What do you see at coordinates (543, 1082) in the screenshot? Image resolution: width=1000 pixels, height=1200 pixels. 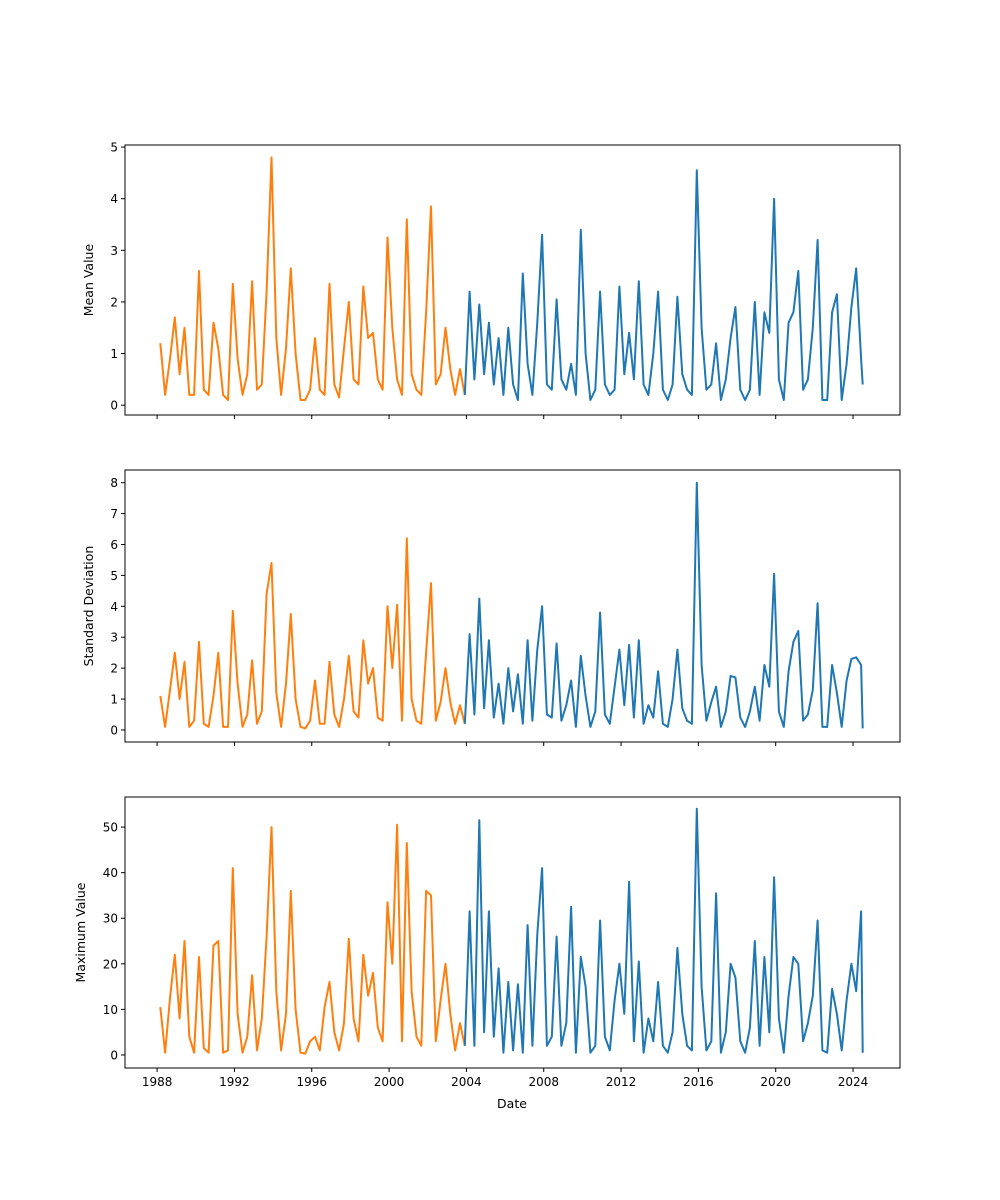 I see `x-tick-label: 2008` at bounding box center [543, 1082].